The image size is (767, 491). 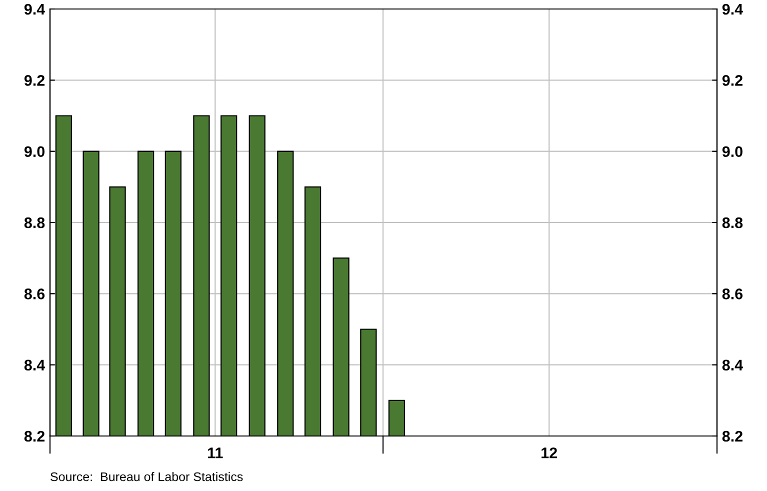 What do you see at coordinates (732, 80) in the screenshot?
I see `y2-tick-label: 9.2` at bounding box center [732, 80].